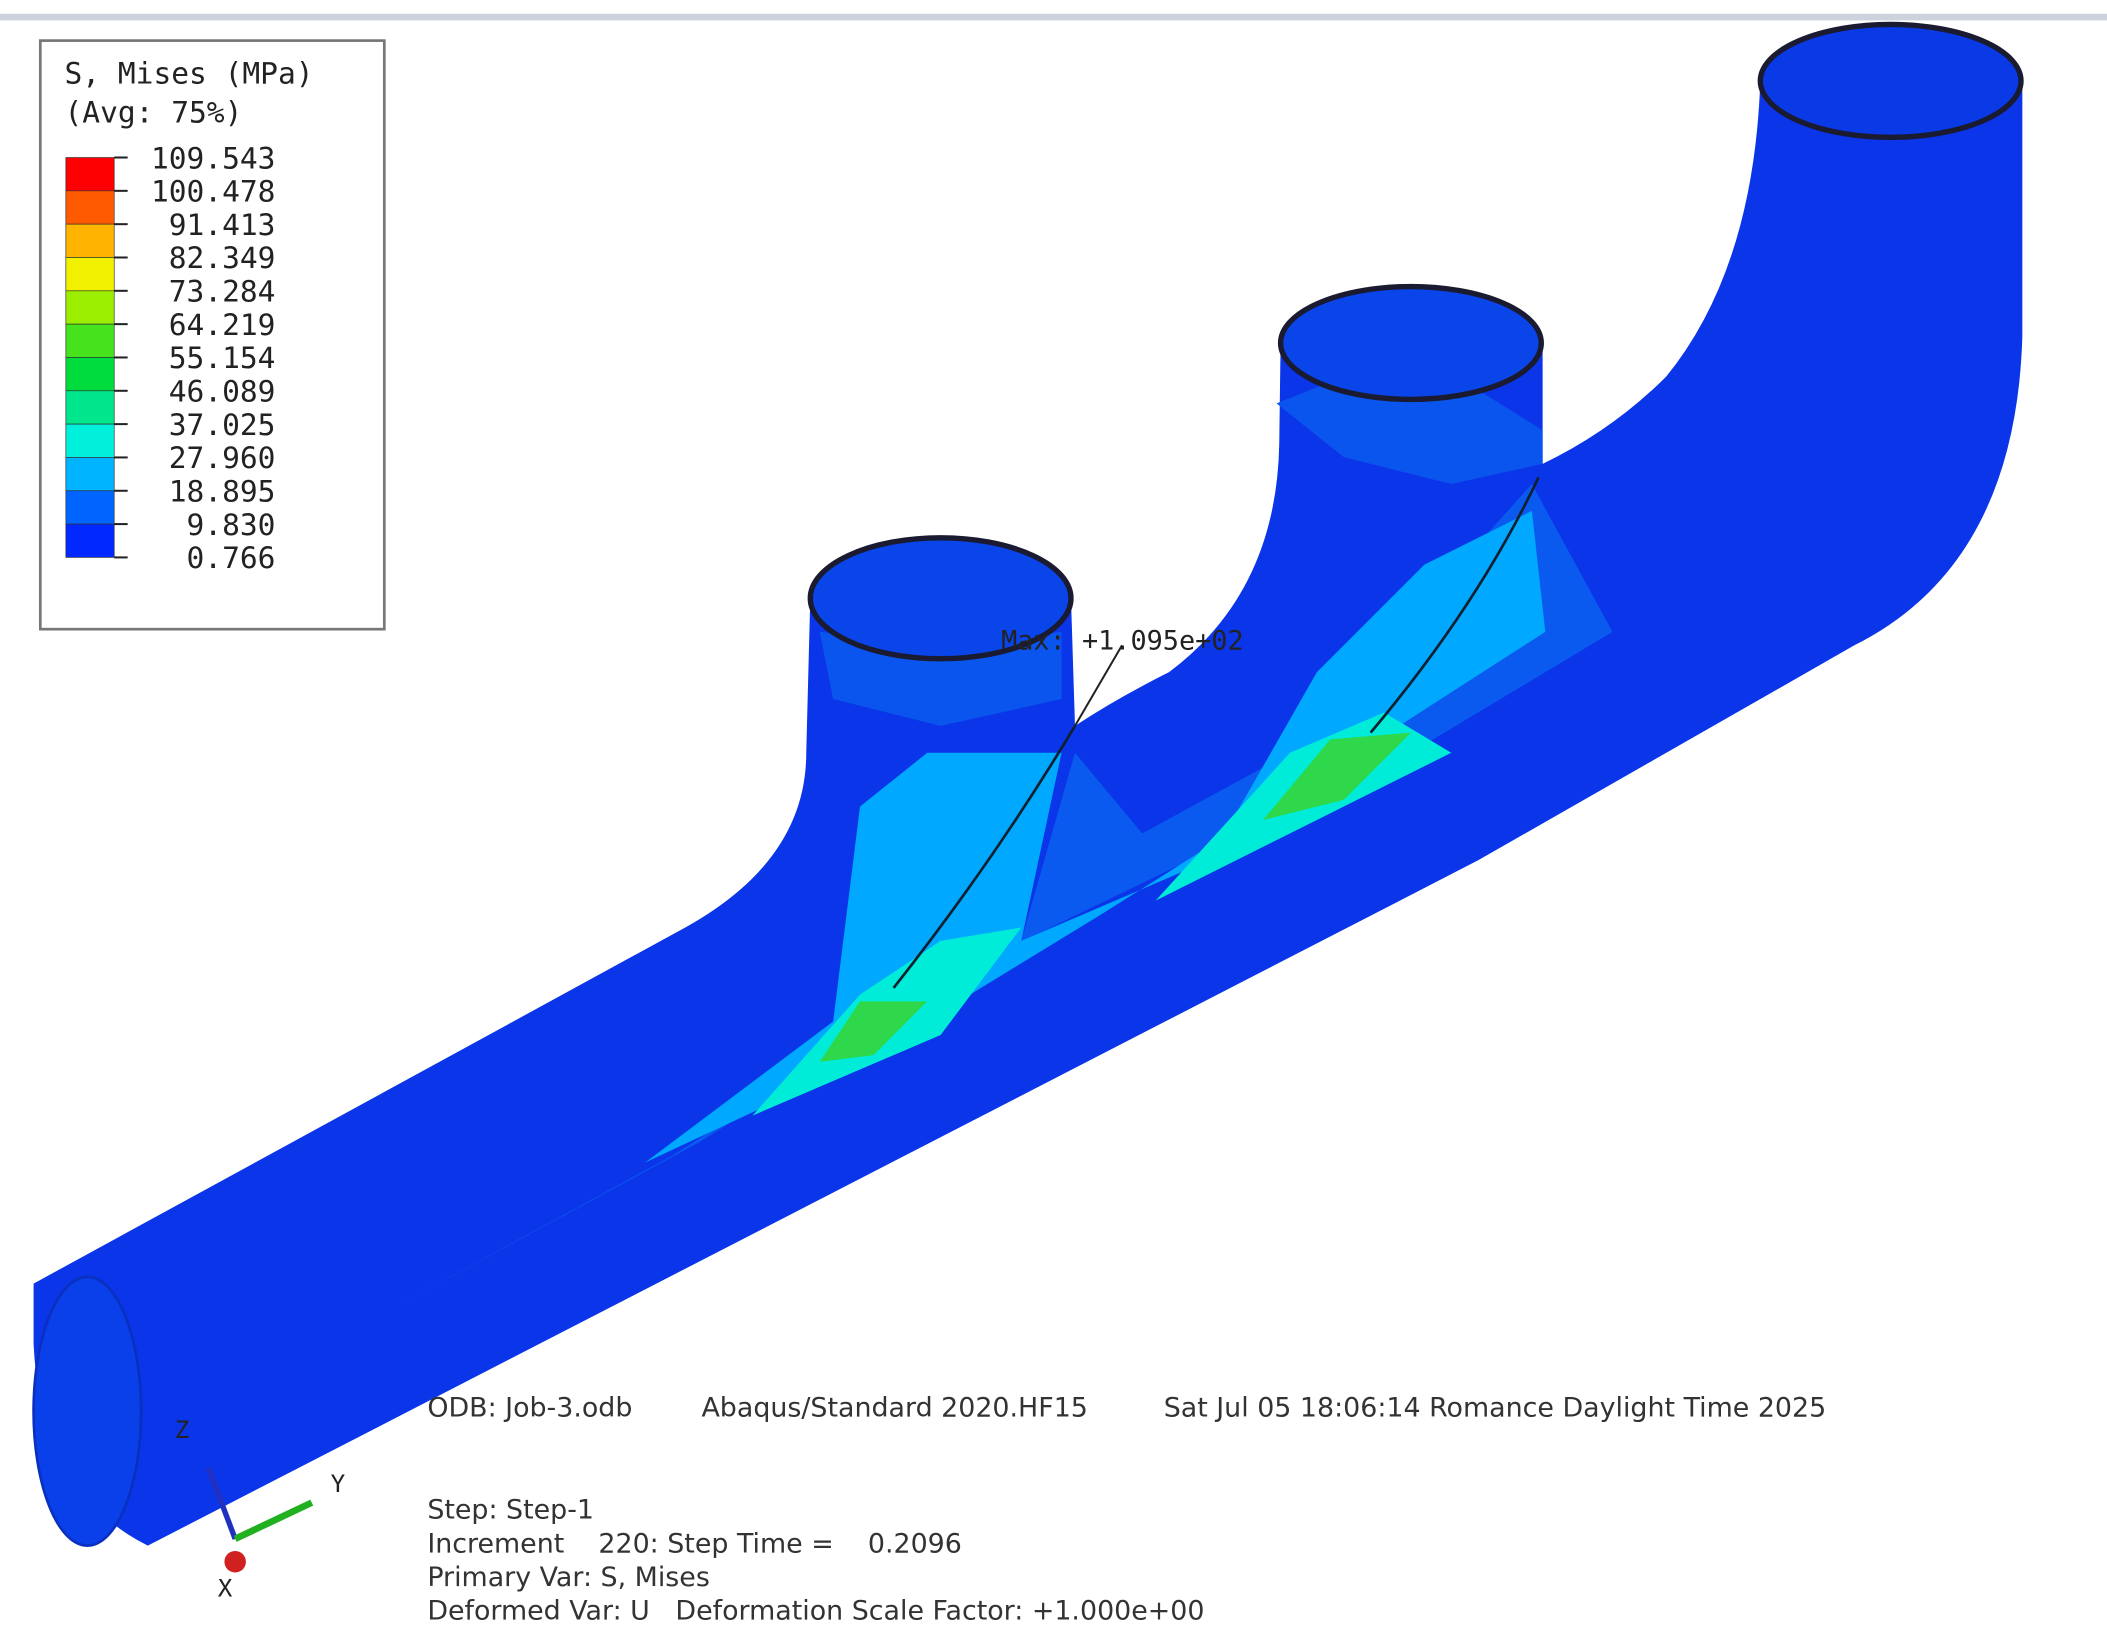 The image size is (2107, 1644). Describe the element at coordinates (182, 1430) in the screenshot. I see `axis-z: Z` at that location.